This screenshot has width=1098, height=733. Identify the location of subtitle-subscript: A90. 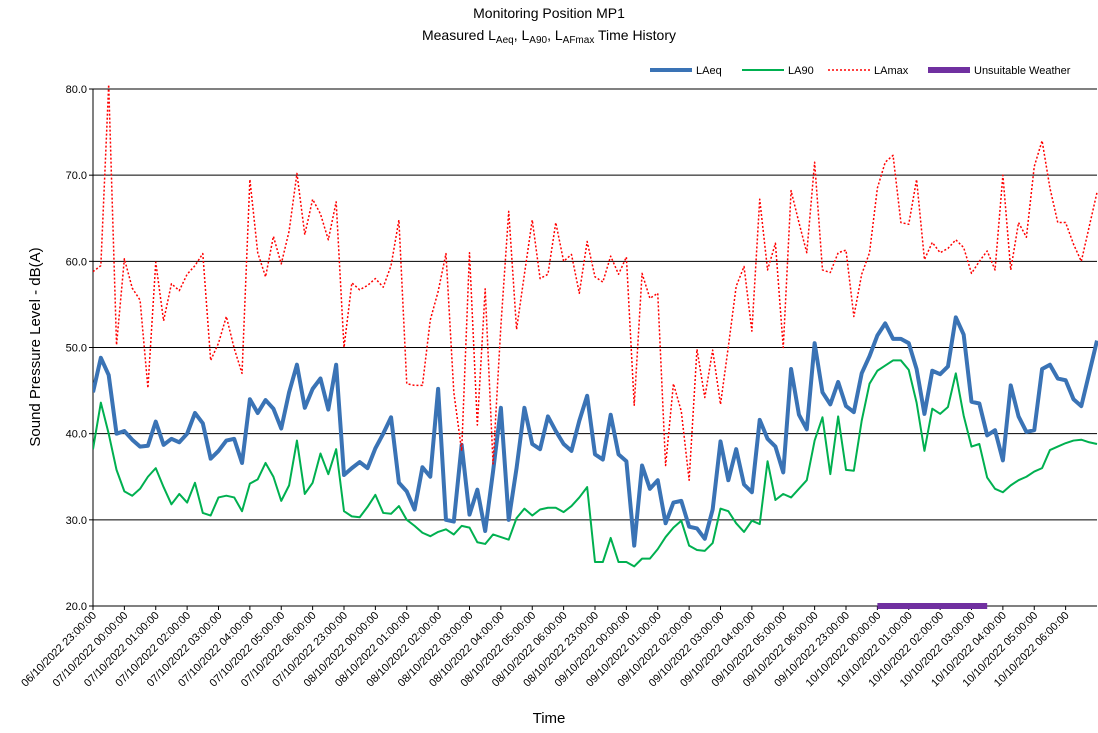
(538, 40).